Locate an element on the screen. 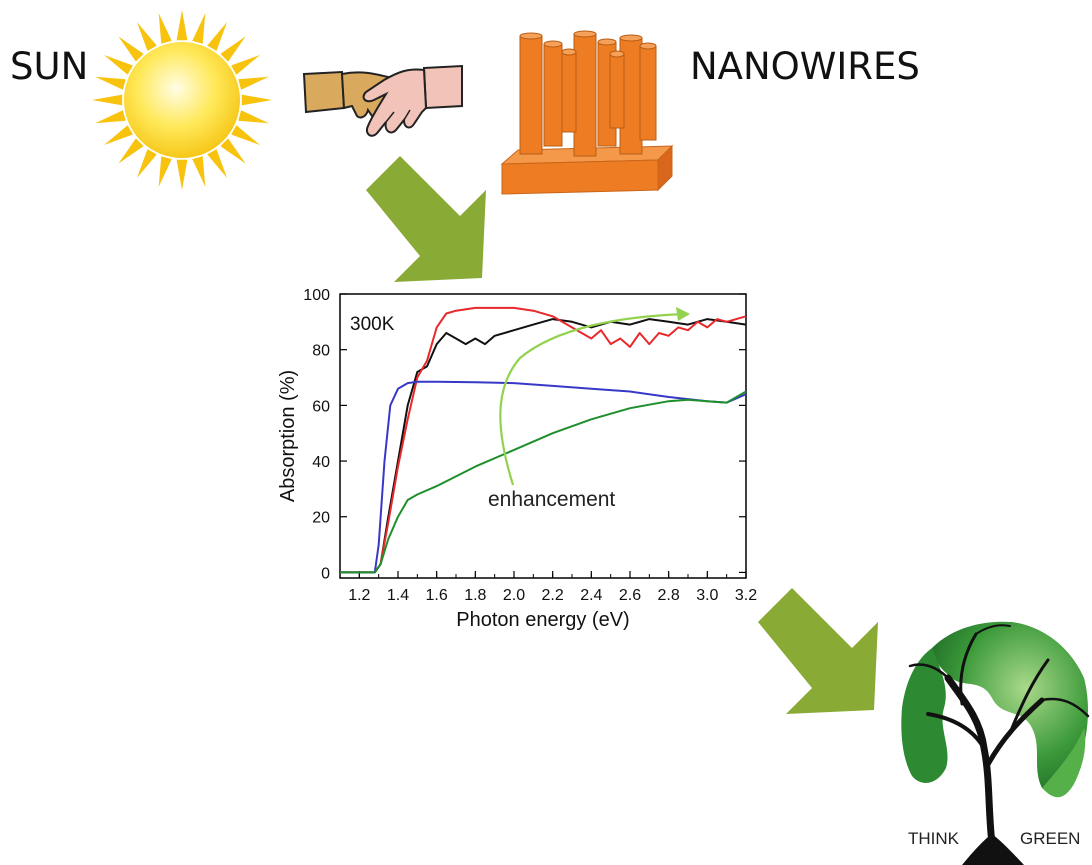  enhancement-label: enhancement is located at coordinates (551, 499).